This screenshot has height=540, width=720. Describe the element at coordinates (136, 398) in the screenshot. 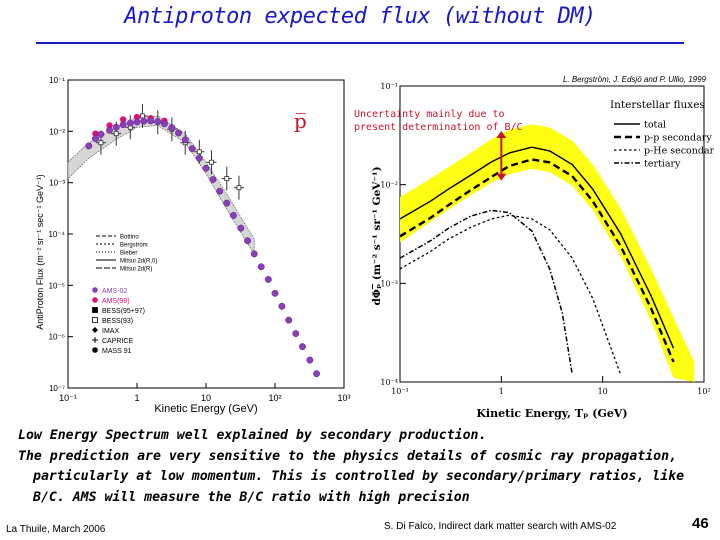

I see `left-x-tick-label: 1` at that location.